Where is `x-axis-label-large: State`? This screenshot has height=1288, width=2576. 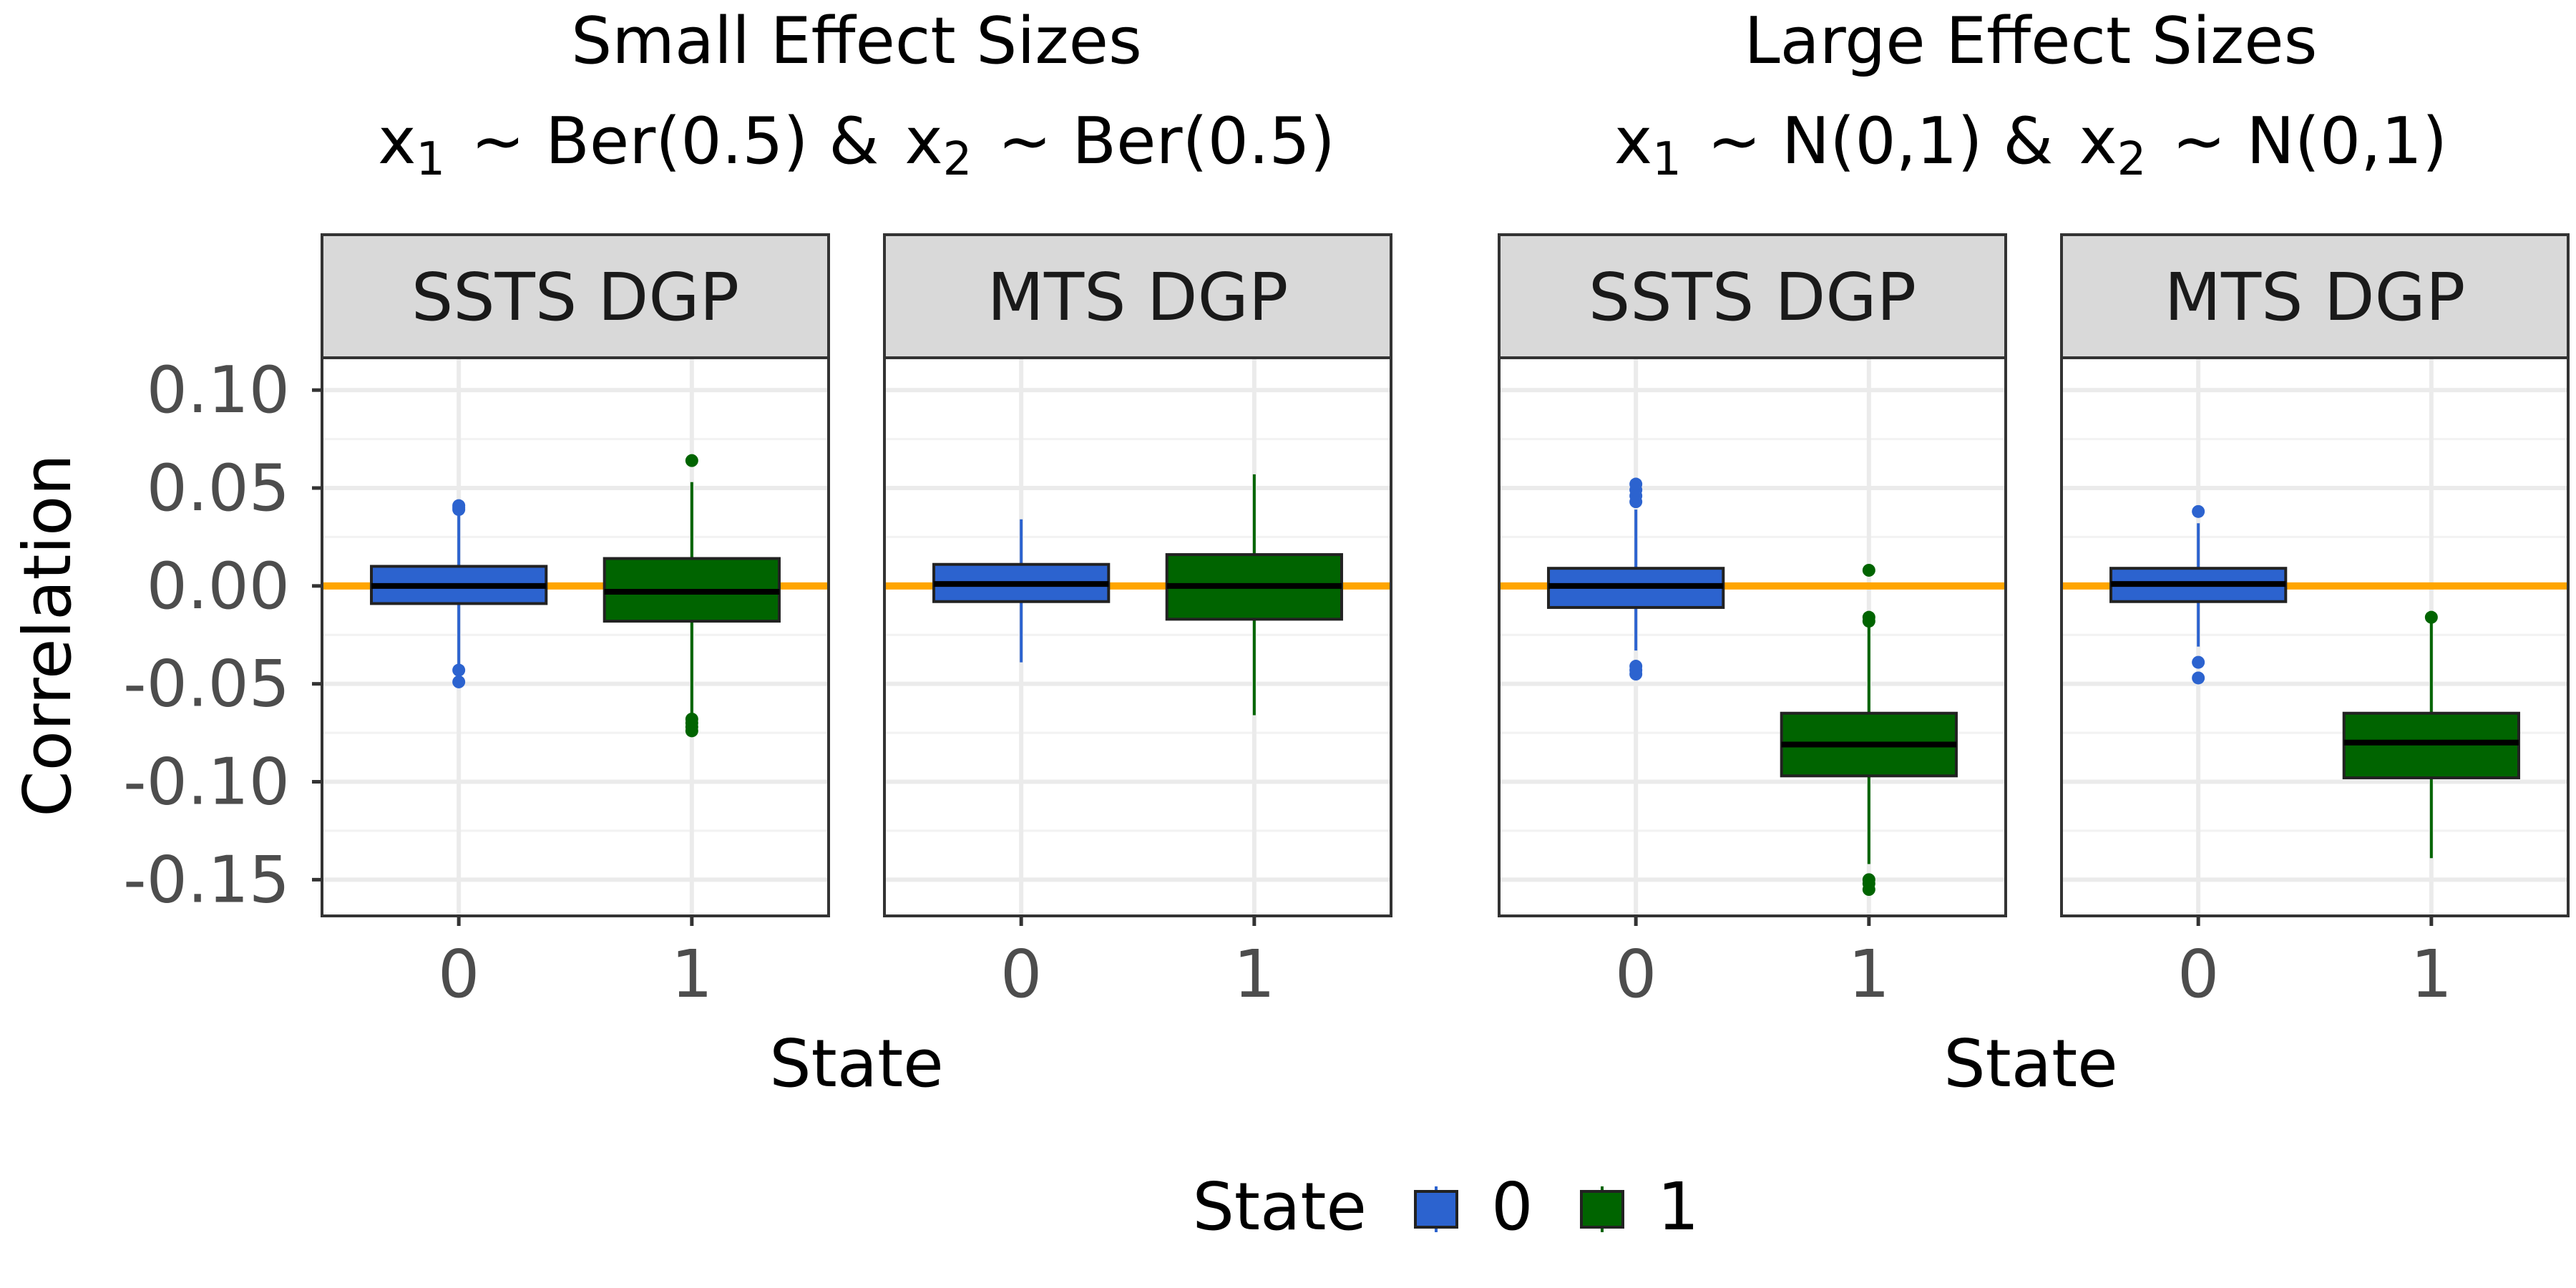
x-axis-label-large: State is located at coordinates (2030, 1063).